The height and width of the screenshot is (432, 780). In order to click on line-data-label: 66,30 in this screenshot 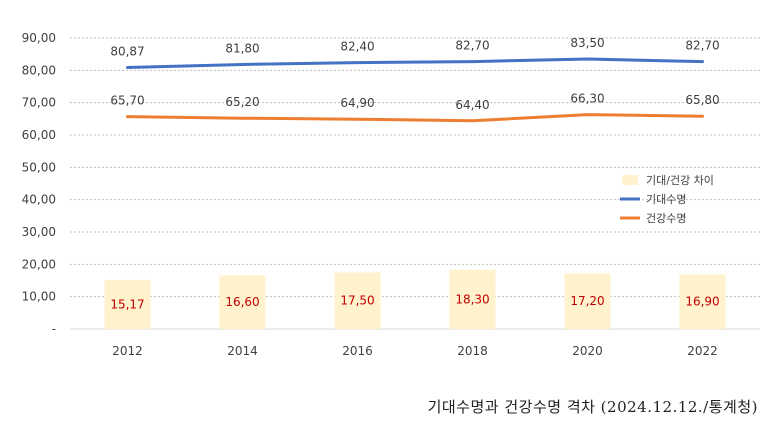, I will do `click(587, 99)`.